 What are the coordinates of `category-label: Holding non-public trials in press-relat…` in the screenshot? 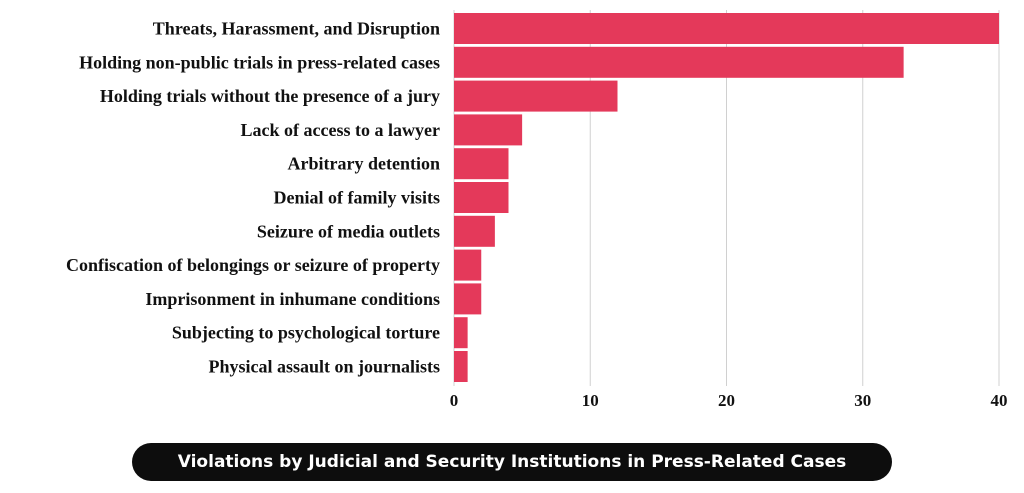 It's located at (259, 62).